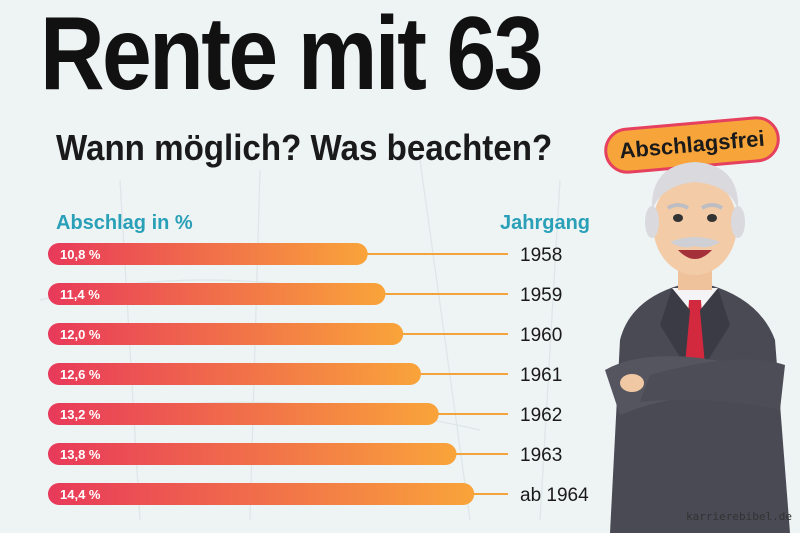 The height and width of the screenshot is (533, 800). Describe the element at coordinates (80, 334) in the screenshot. I see `bar-value-label: 12,0 %` at that location.